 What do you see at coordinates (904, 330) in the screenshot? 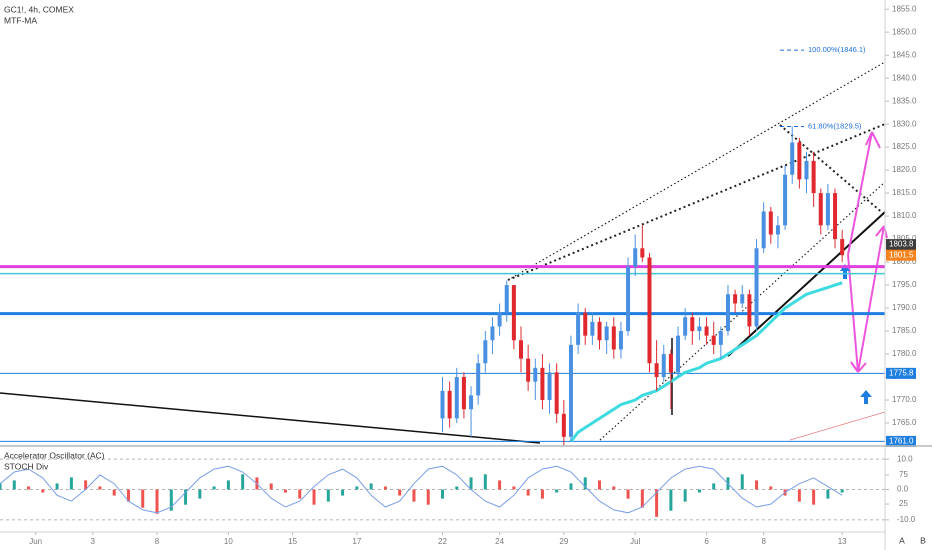
I see `y-tick-label: 1785.0` at bounding box center [904, 330].